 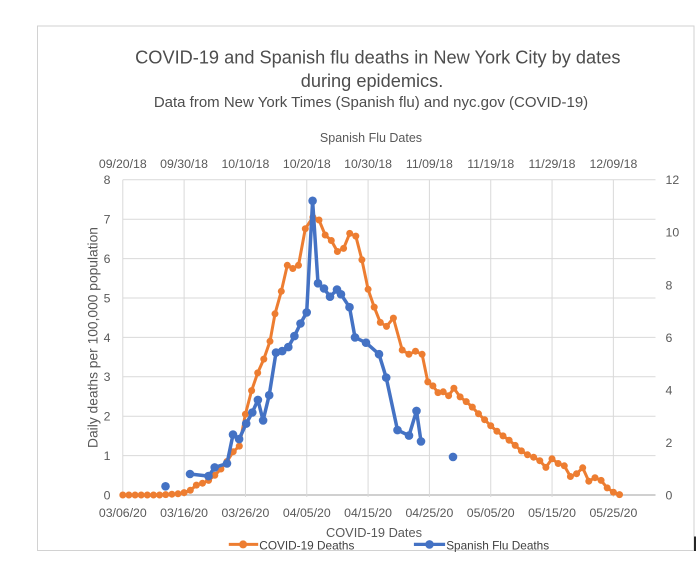 What do you see at coordinates (123, 513) in the screenshot?
I see `svg-text: 03/06/20` at bounding box center [123, 513].